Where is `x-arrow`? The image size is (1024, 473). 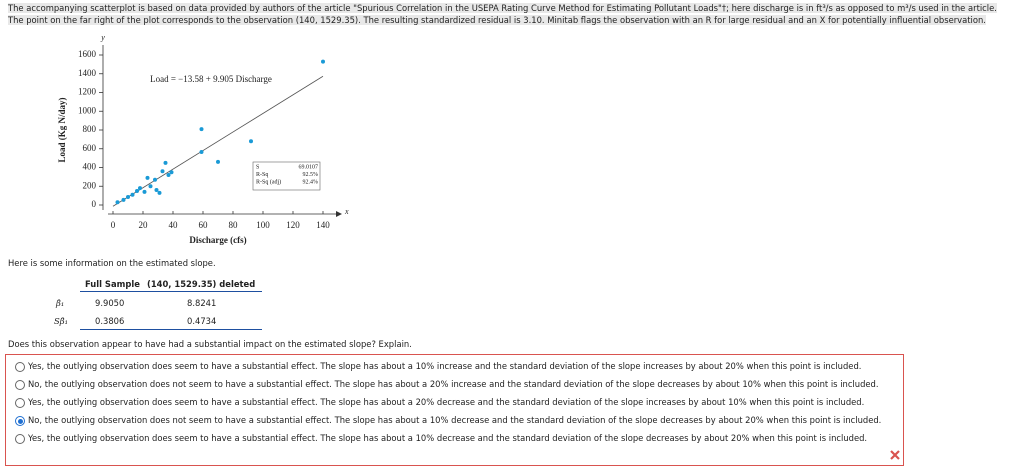
x-arrow is located at coordinates (339, 214).